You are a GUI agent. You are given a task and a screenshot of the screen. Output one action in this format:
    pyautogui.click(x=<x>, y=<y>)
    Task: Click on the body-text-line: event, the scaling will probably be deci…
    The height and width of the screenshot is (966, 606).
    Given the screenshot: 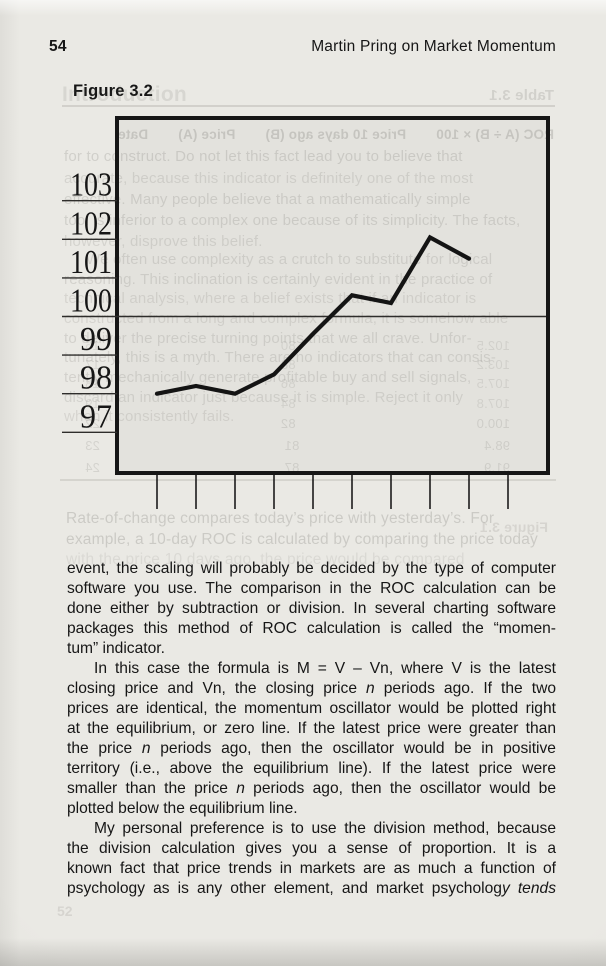 What is the action you would take?
    pyautogui.click(x=311, y=568)
    